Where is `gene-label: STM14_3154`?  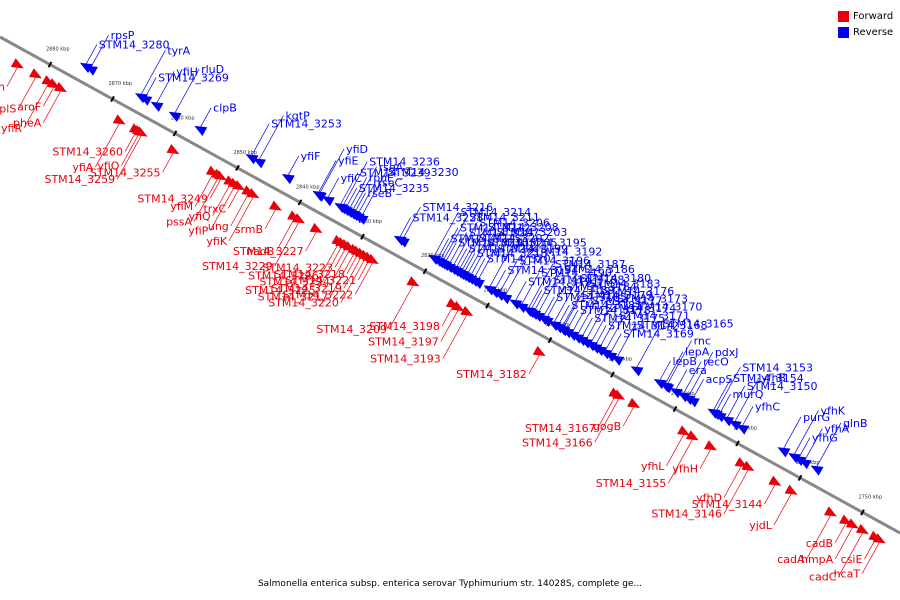
gene-label: STM14_3154 is located at coordinates (768, 378).